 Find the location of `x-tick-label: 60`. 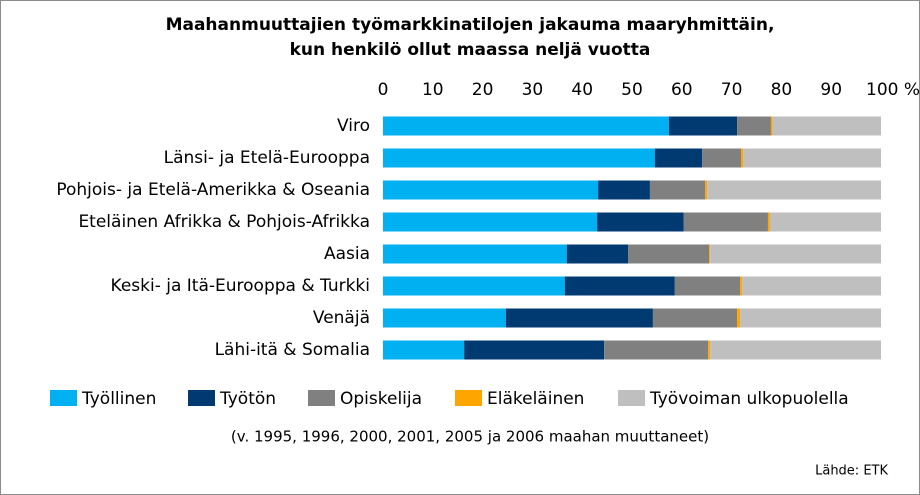

x-tick-label: 60 is located at coordinates (682, 90).